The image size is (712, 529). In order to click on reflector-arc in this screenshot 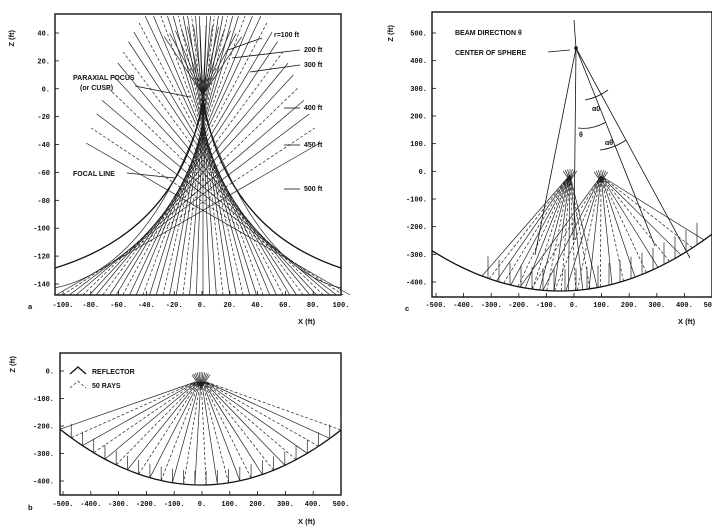, I will do `click(571, 262)`.